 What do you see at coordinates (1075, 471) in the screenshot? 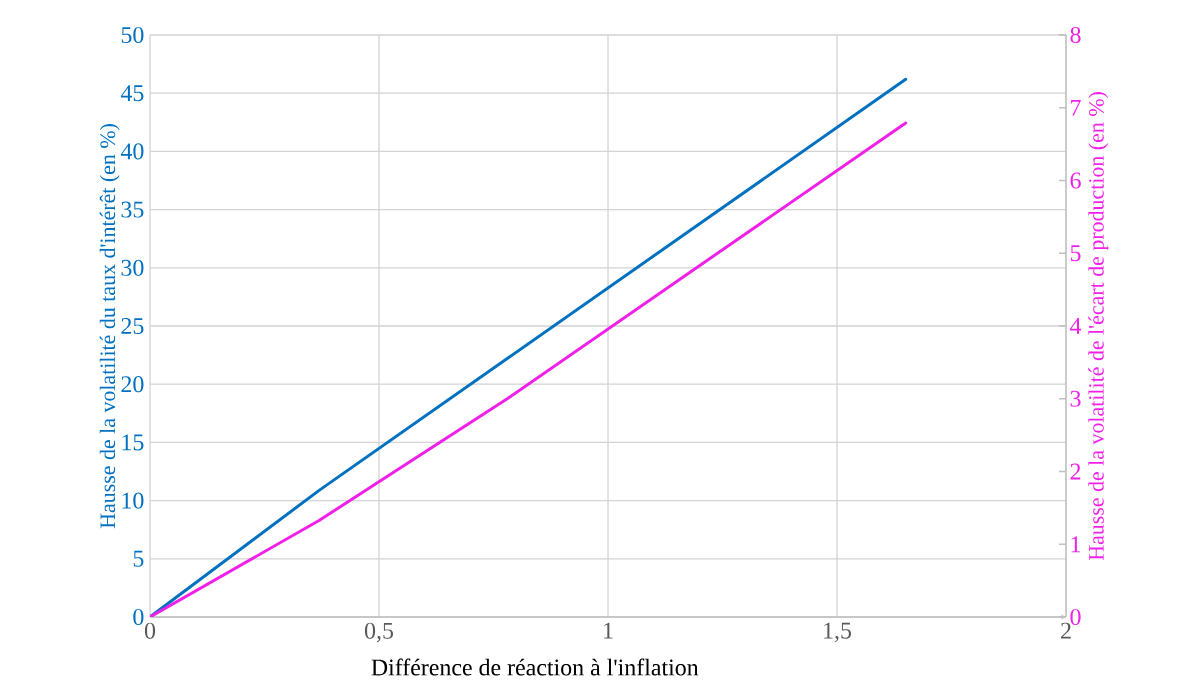
I see `y2-tick-label: 2` at bounding box center [1075, 471].